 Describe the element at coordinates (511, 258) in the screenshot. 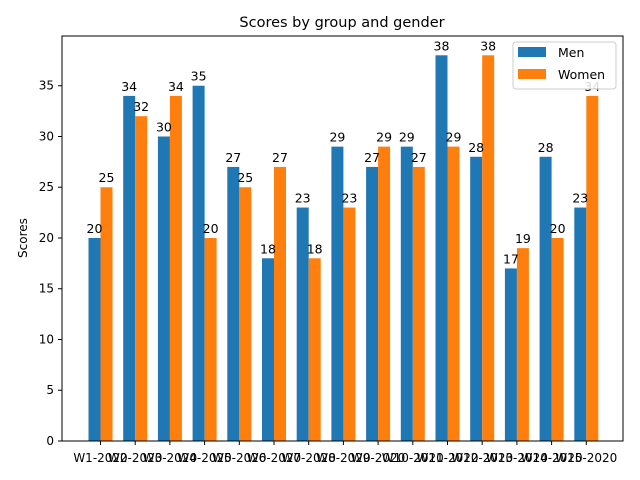

I see `data-label-men-13: 17` at that location.